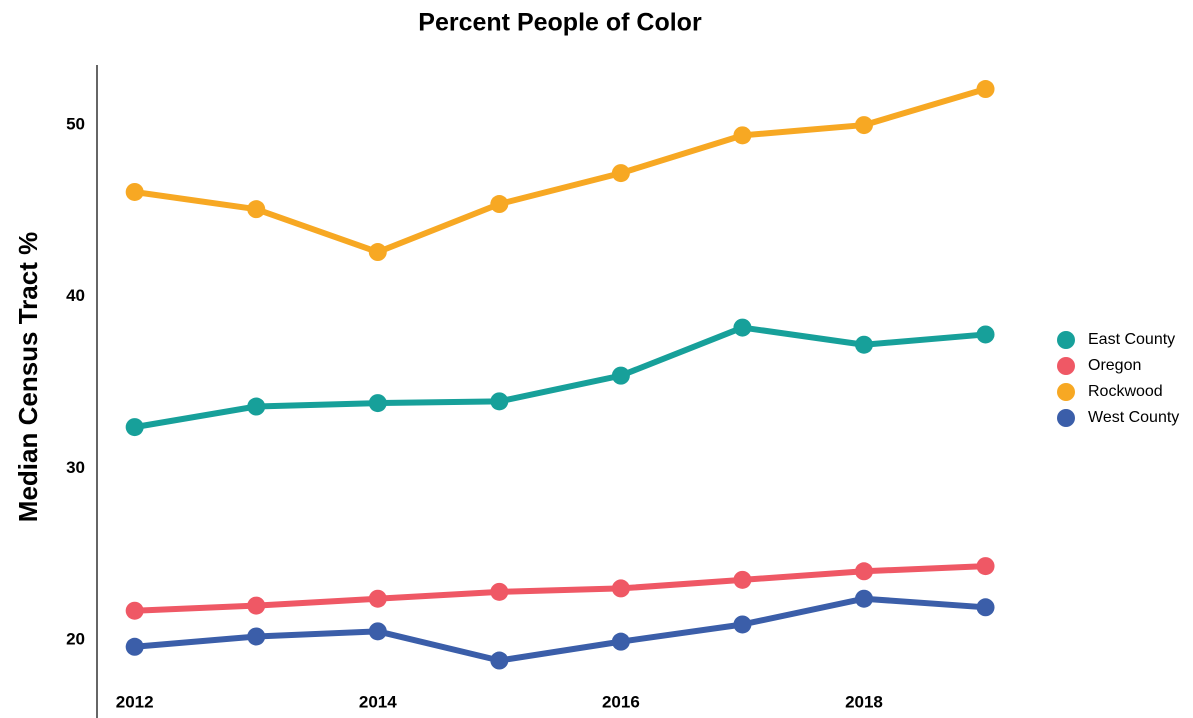 The width and height of the screenshot is (1193, 718). Describe the element at coordinates (1125, 391) in the screenshot. I see `legend-label: Rockwood` at that location.